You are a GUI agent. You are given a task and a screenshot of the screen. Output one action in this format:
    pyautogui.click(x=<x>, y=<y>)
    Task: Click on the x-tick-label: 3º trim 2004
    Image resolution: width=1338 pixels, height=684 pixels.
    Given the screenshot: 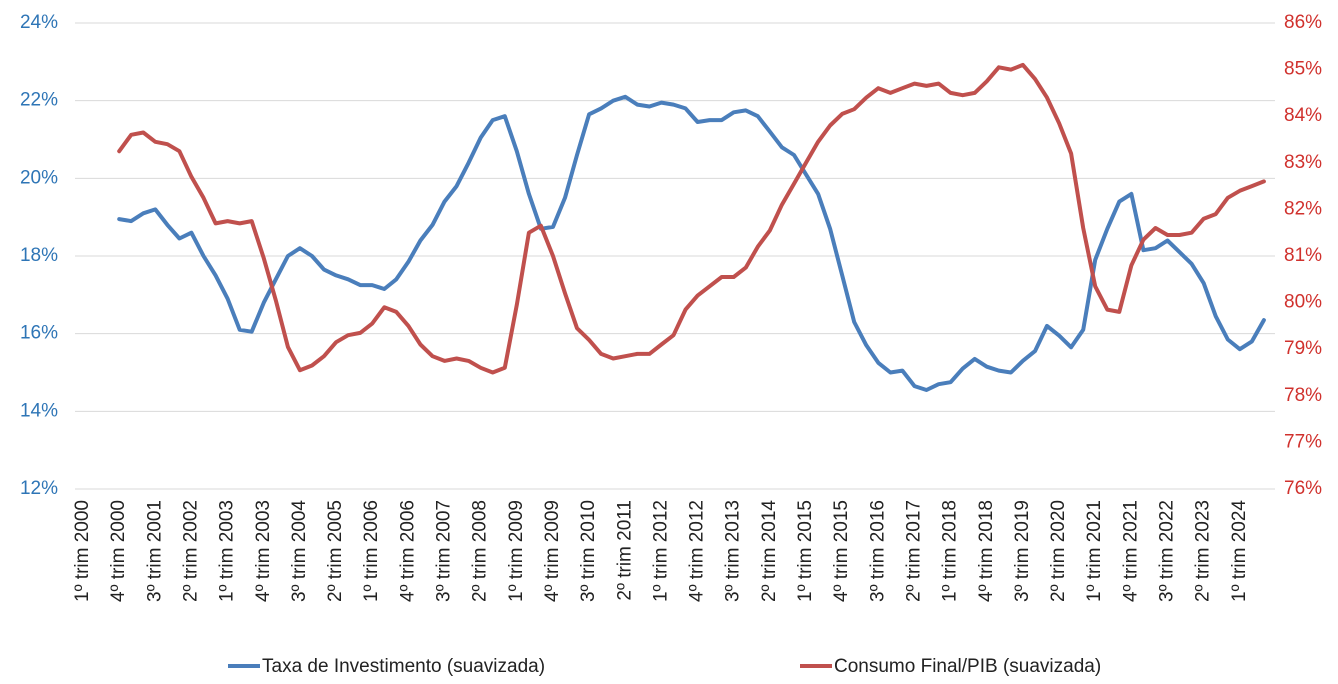 What is the action you would take?
    pyautogui.click(x=299, y=551)
    